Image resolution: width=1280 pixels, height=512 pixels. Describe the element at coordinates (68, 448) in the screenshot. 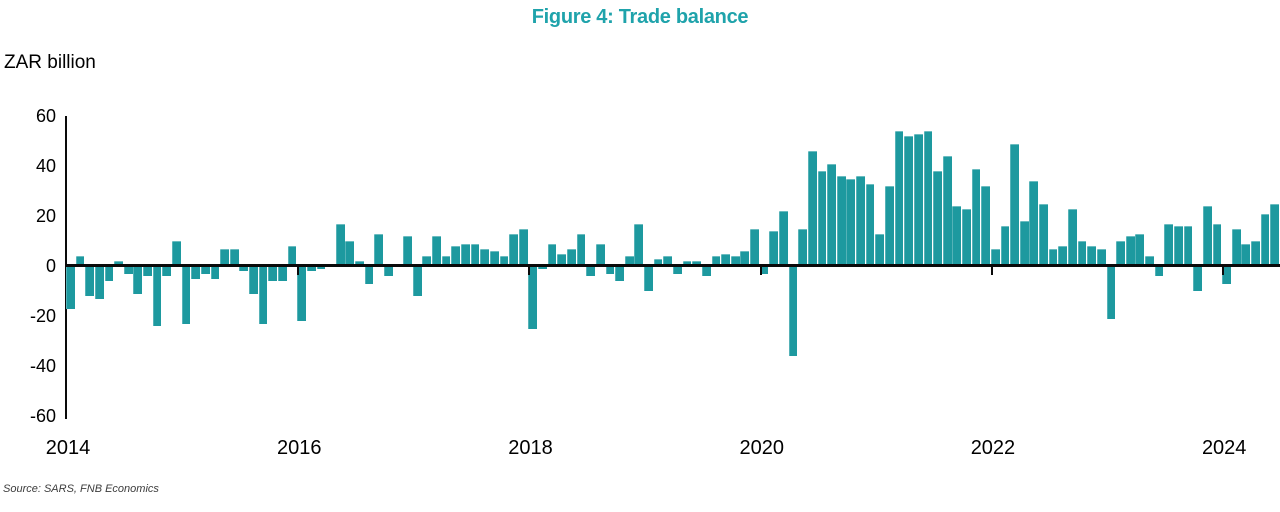

I see `x-tick-label: 2014` at that location.